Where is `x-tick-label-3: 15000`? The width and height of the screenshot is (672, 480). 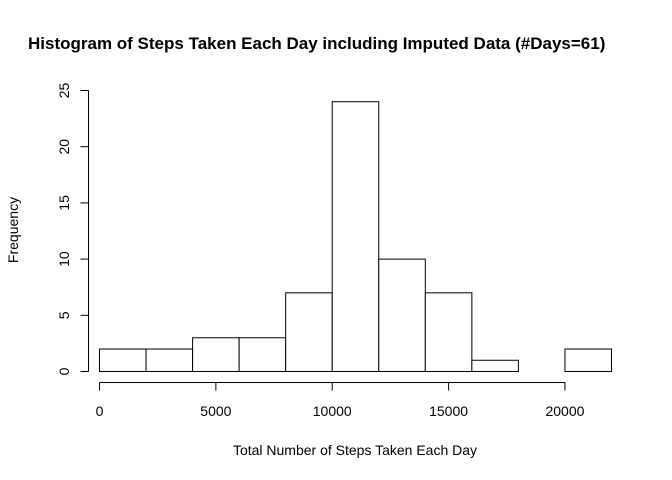 x-tick-label-3: 15000 is located at coordinates (448, 411).